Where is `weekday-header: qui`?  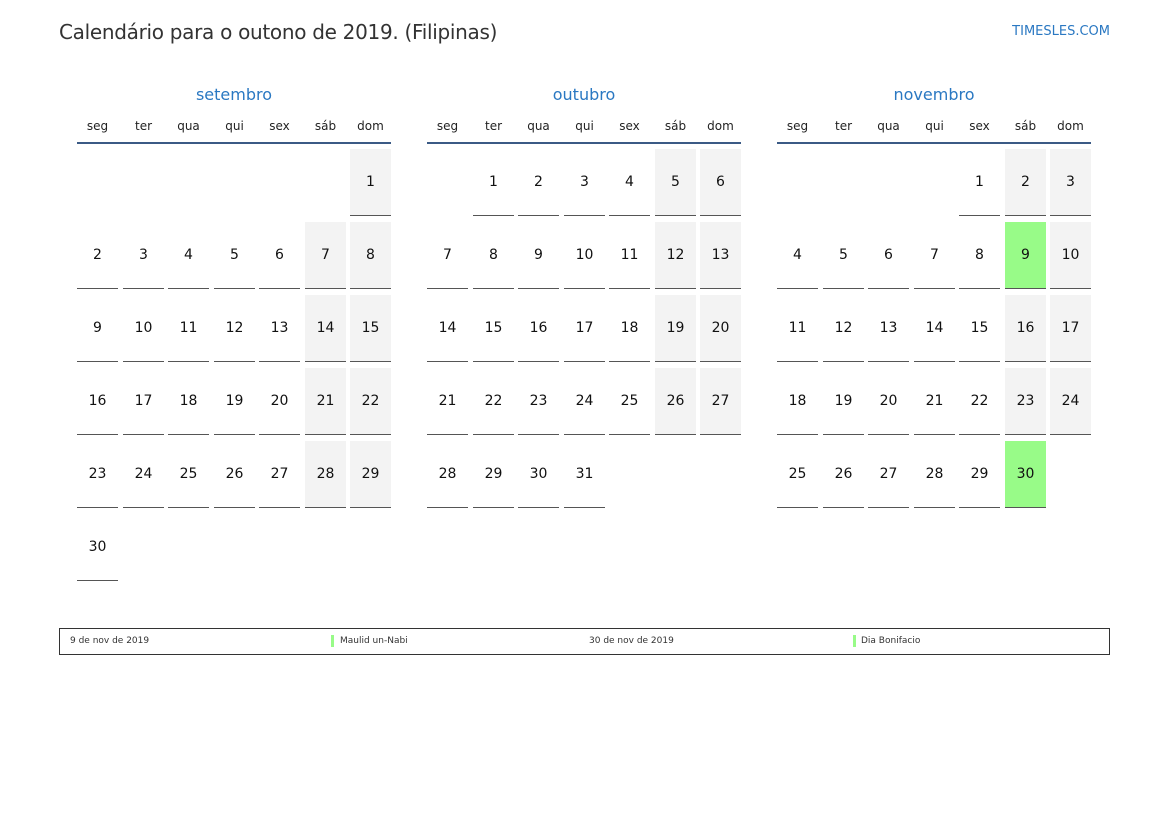 weekday-header: qui is located at coordinates (934, 126).